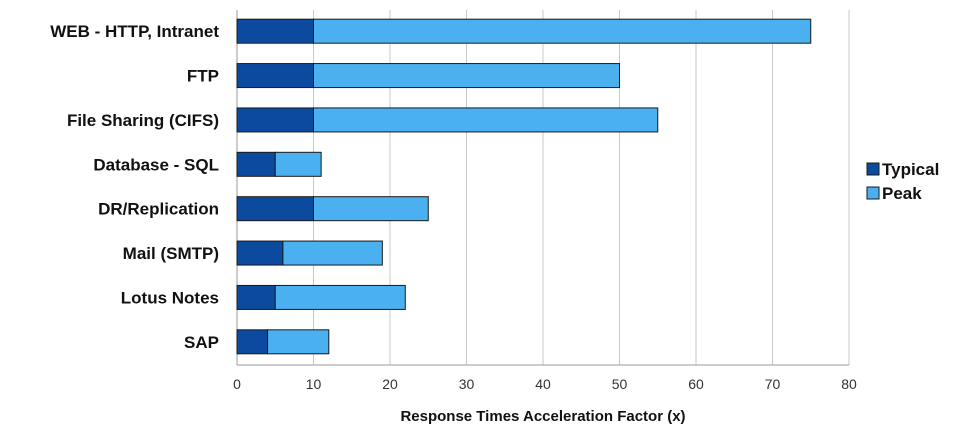 This screenshot has height=430, width=976. What do you see at coordinates (170, 297) in the screenshot?
I see `category-label: Lotus Notes` at bounding box center [170, 297].